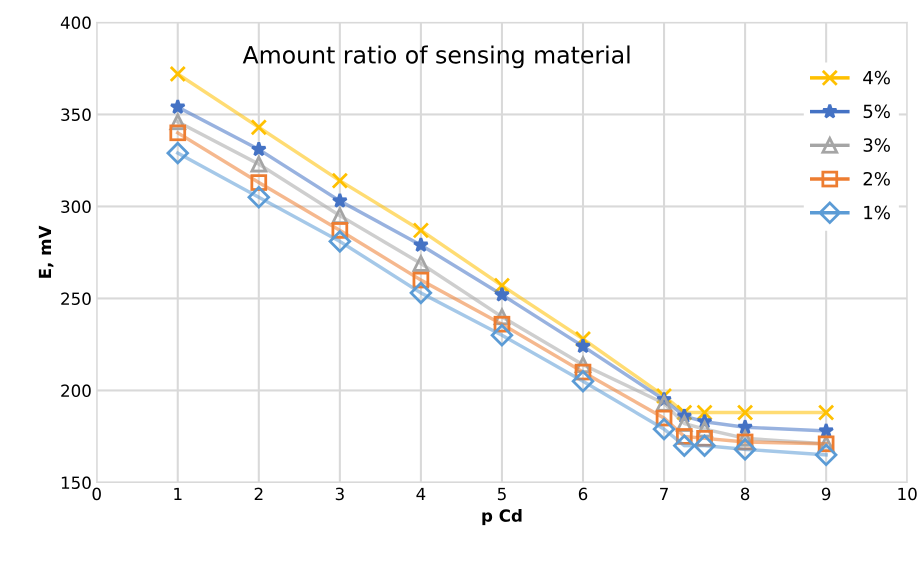 The height and width of the screenshot is (561, 921). Describe the element at coordinates (76, 115) in the screenshot. I see `y-tick-label: 350` at that location.